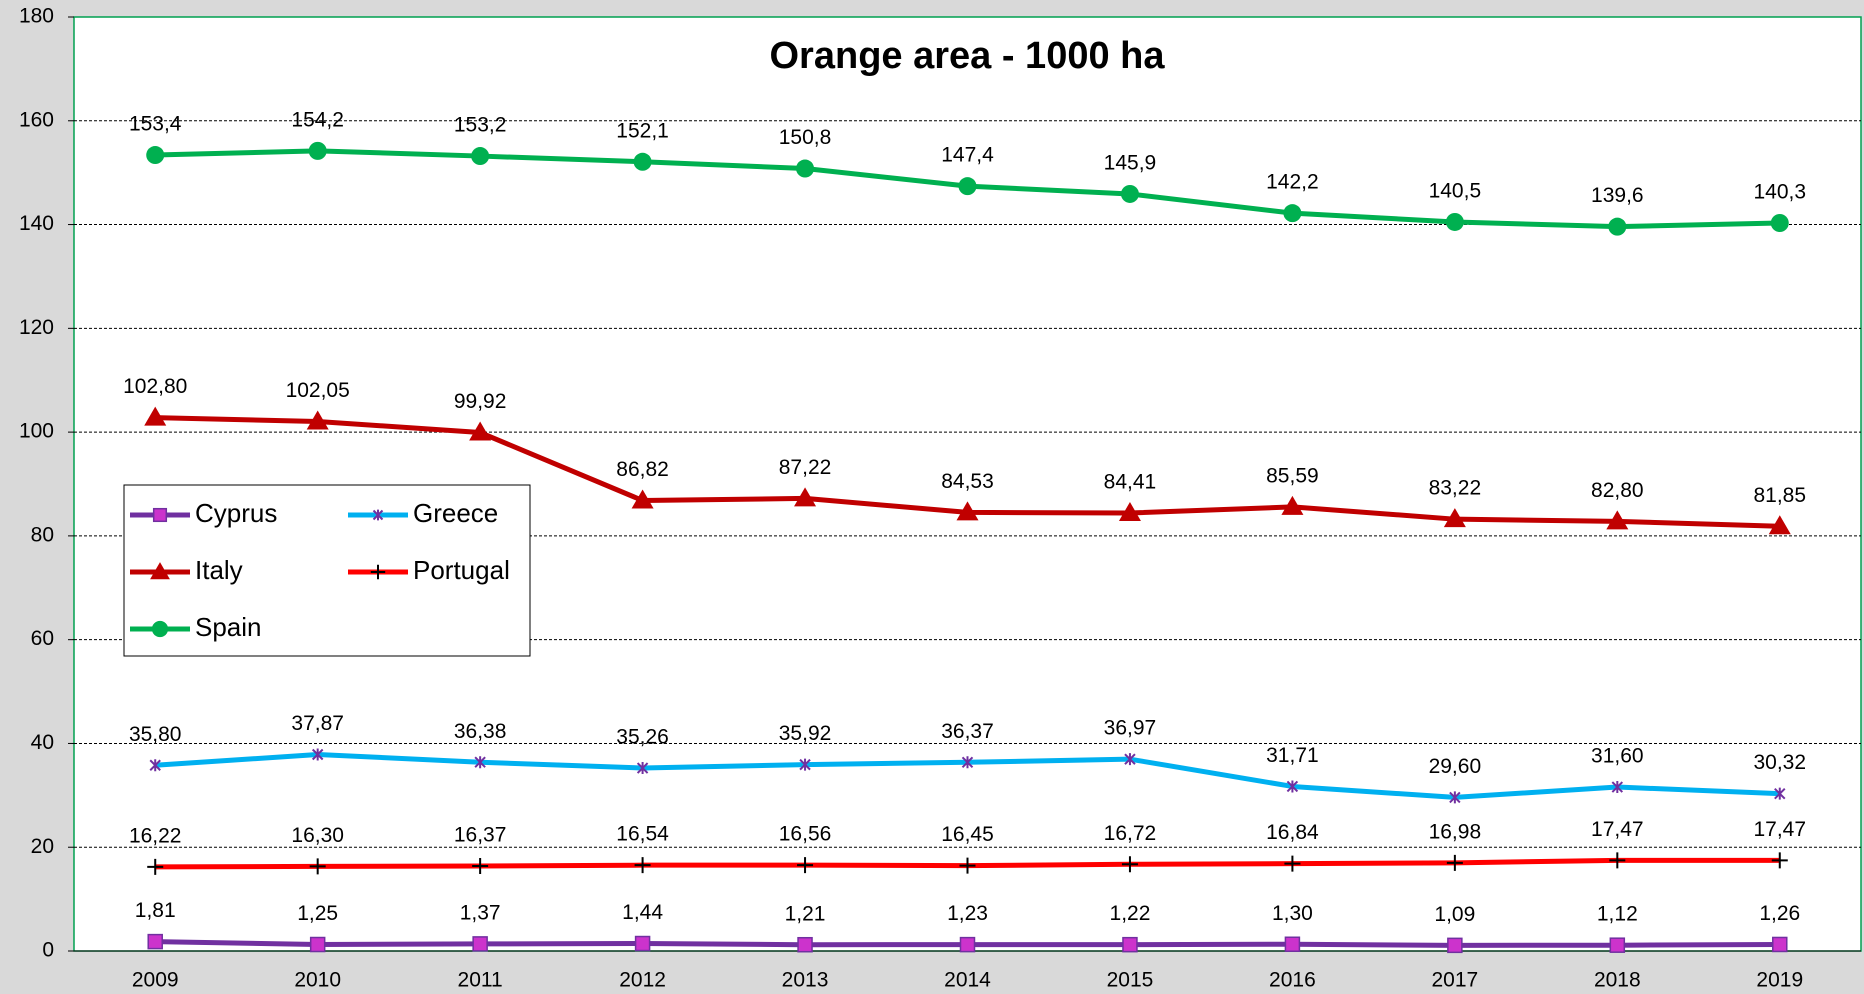 This screenshot has height=994, width=1864. I want to click on data-label: 1,37, so click(480, 912).